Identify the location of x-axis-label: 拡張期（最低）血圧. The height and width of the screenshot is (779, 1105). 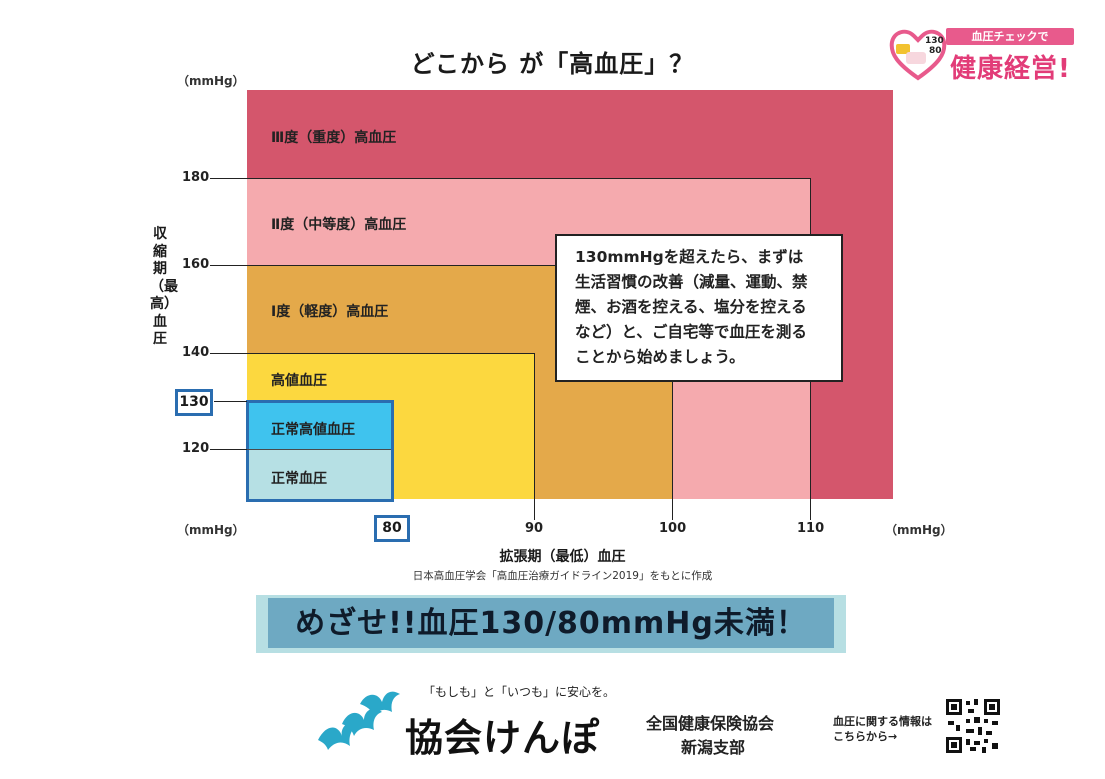
(562, 557).